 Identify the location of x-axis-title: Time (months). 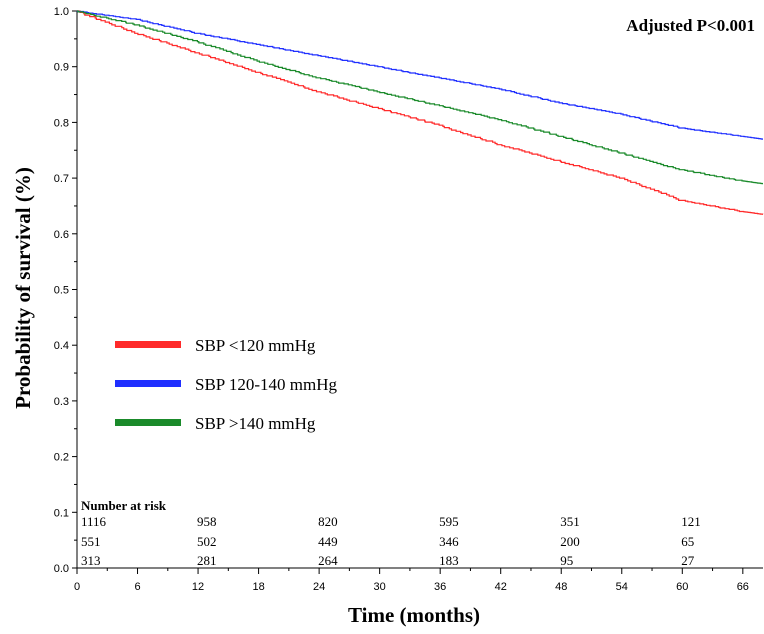
(414, 615).